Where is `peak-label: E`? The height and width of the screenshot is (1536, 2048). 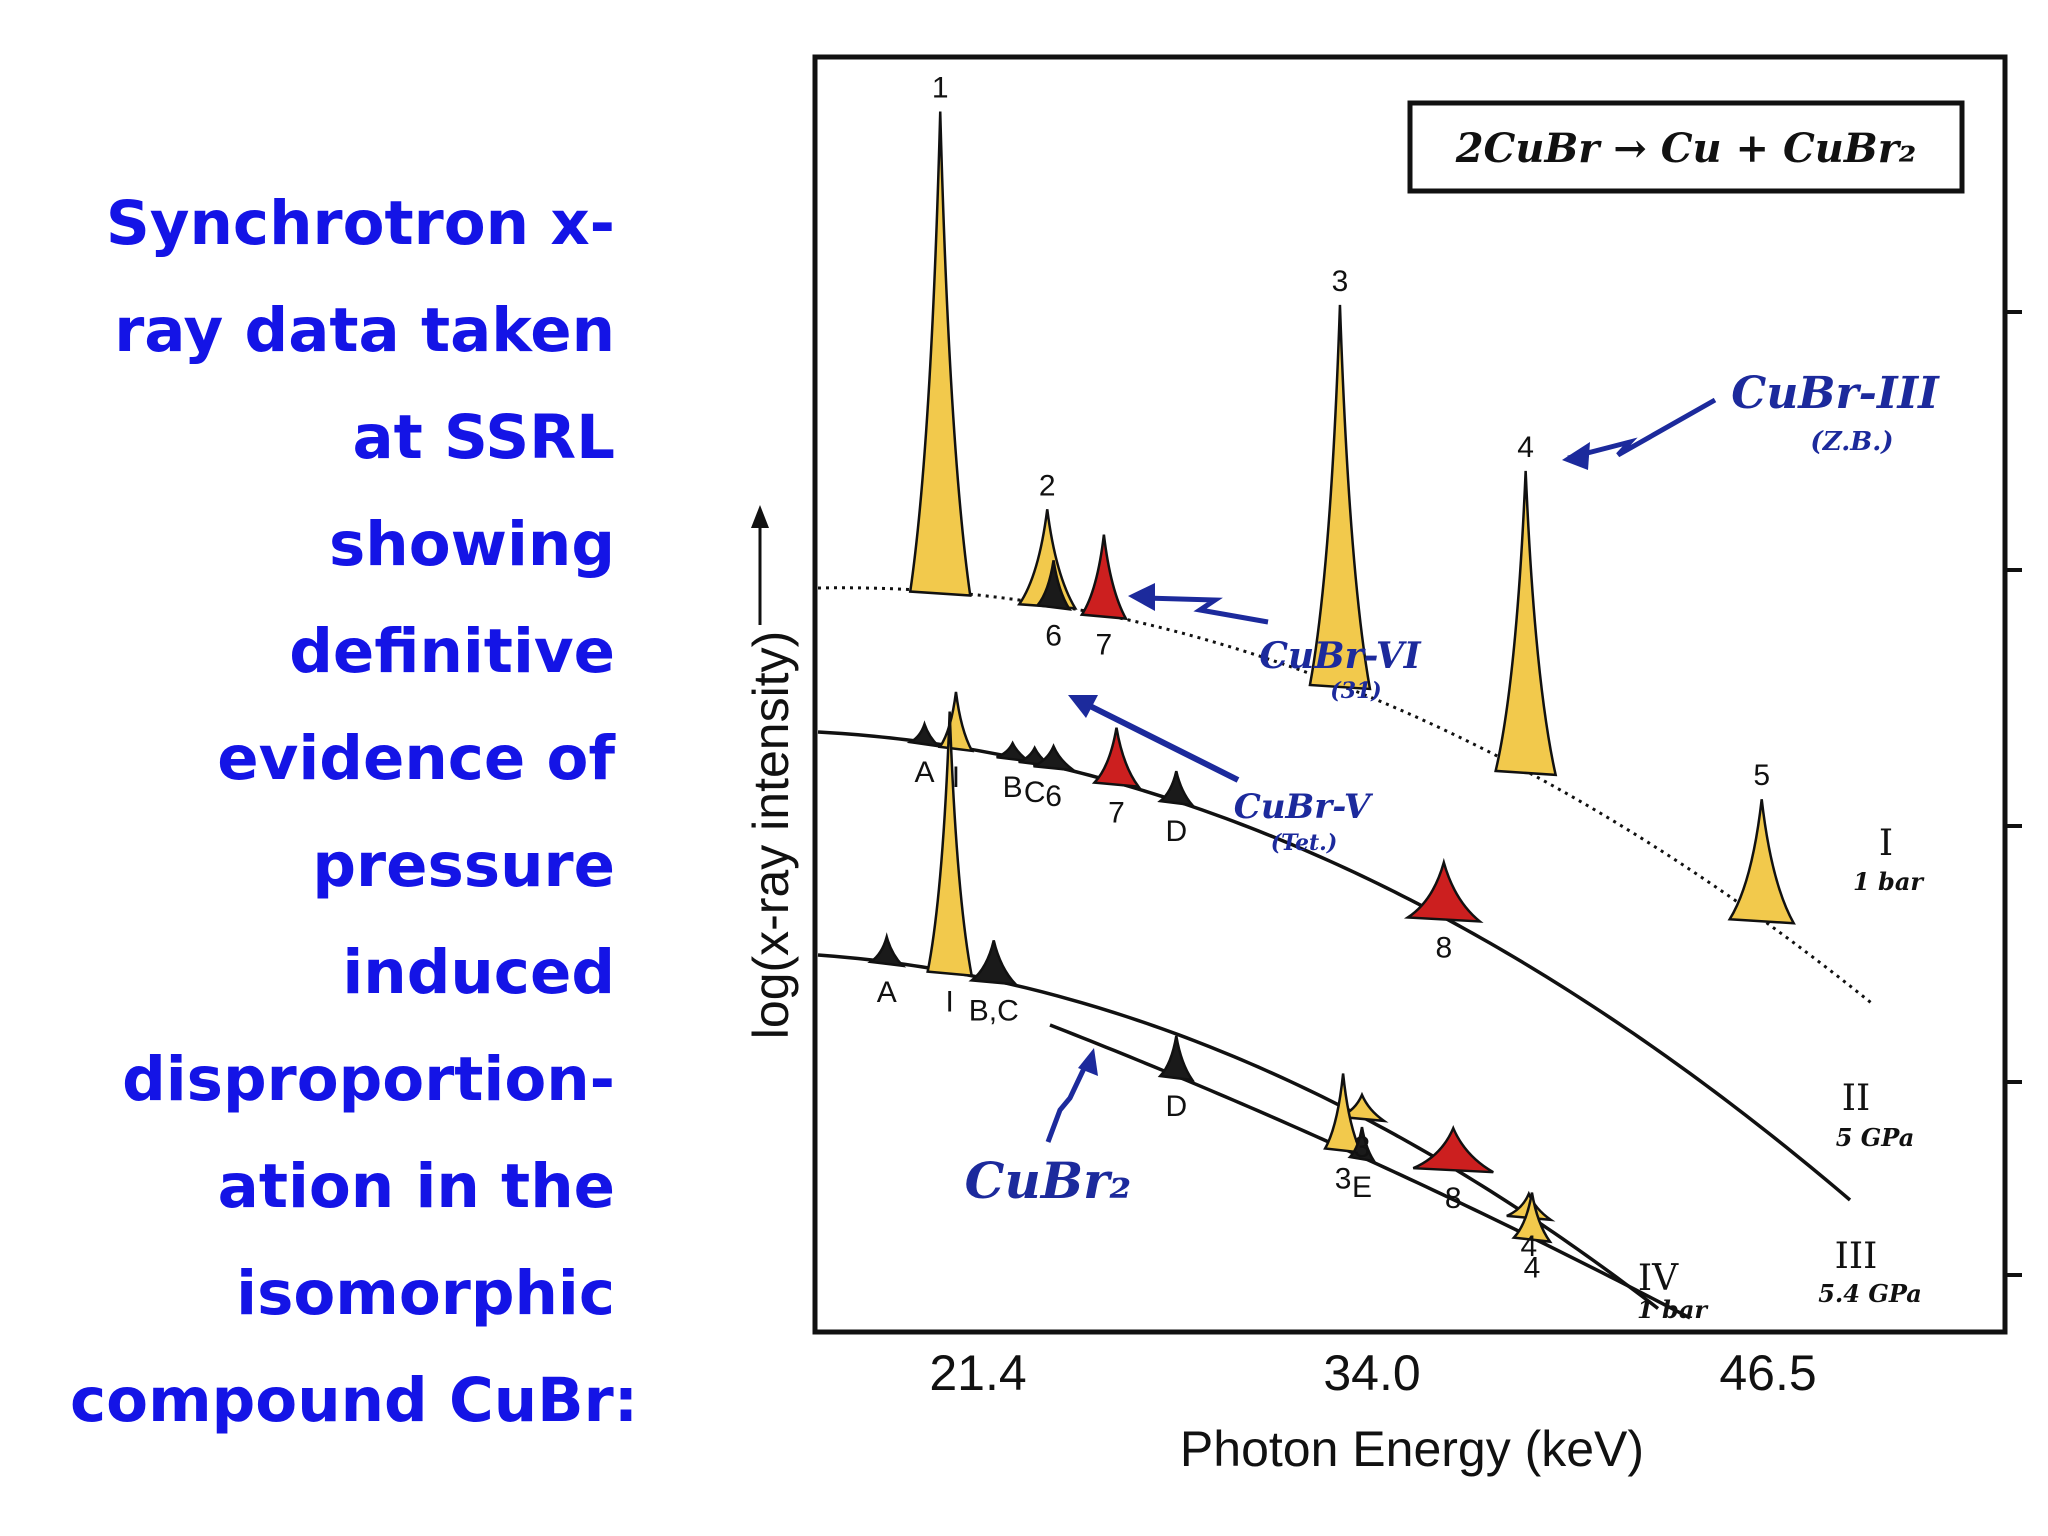 peak-label: E is located at coordinates (1362, 1187).